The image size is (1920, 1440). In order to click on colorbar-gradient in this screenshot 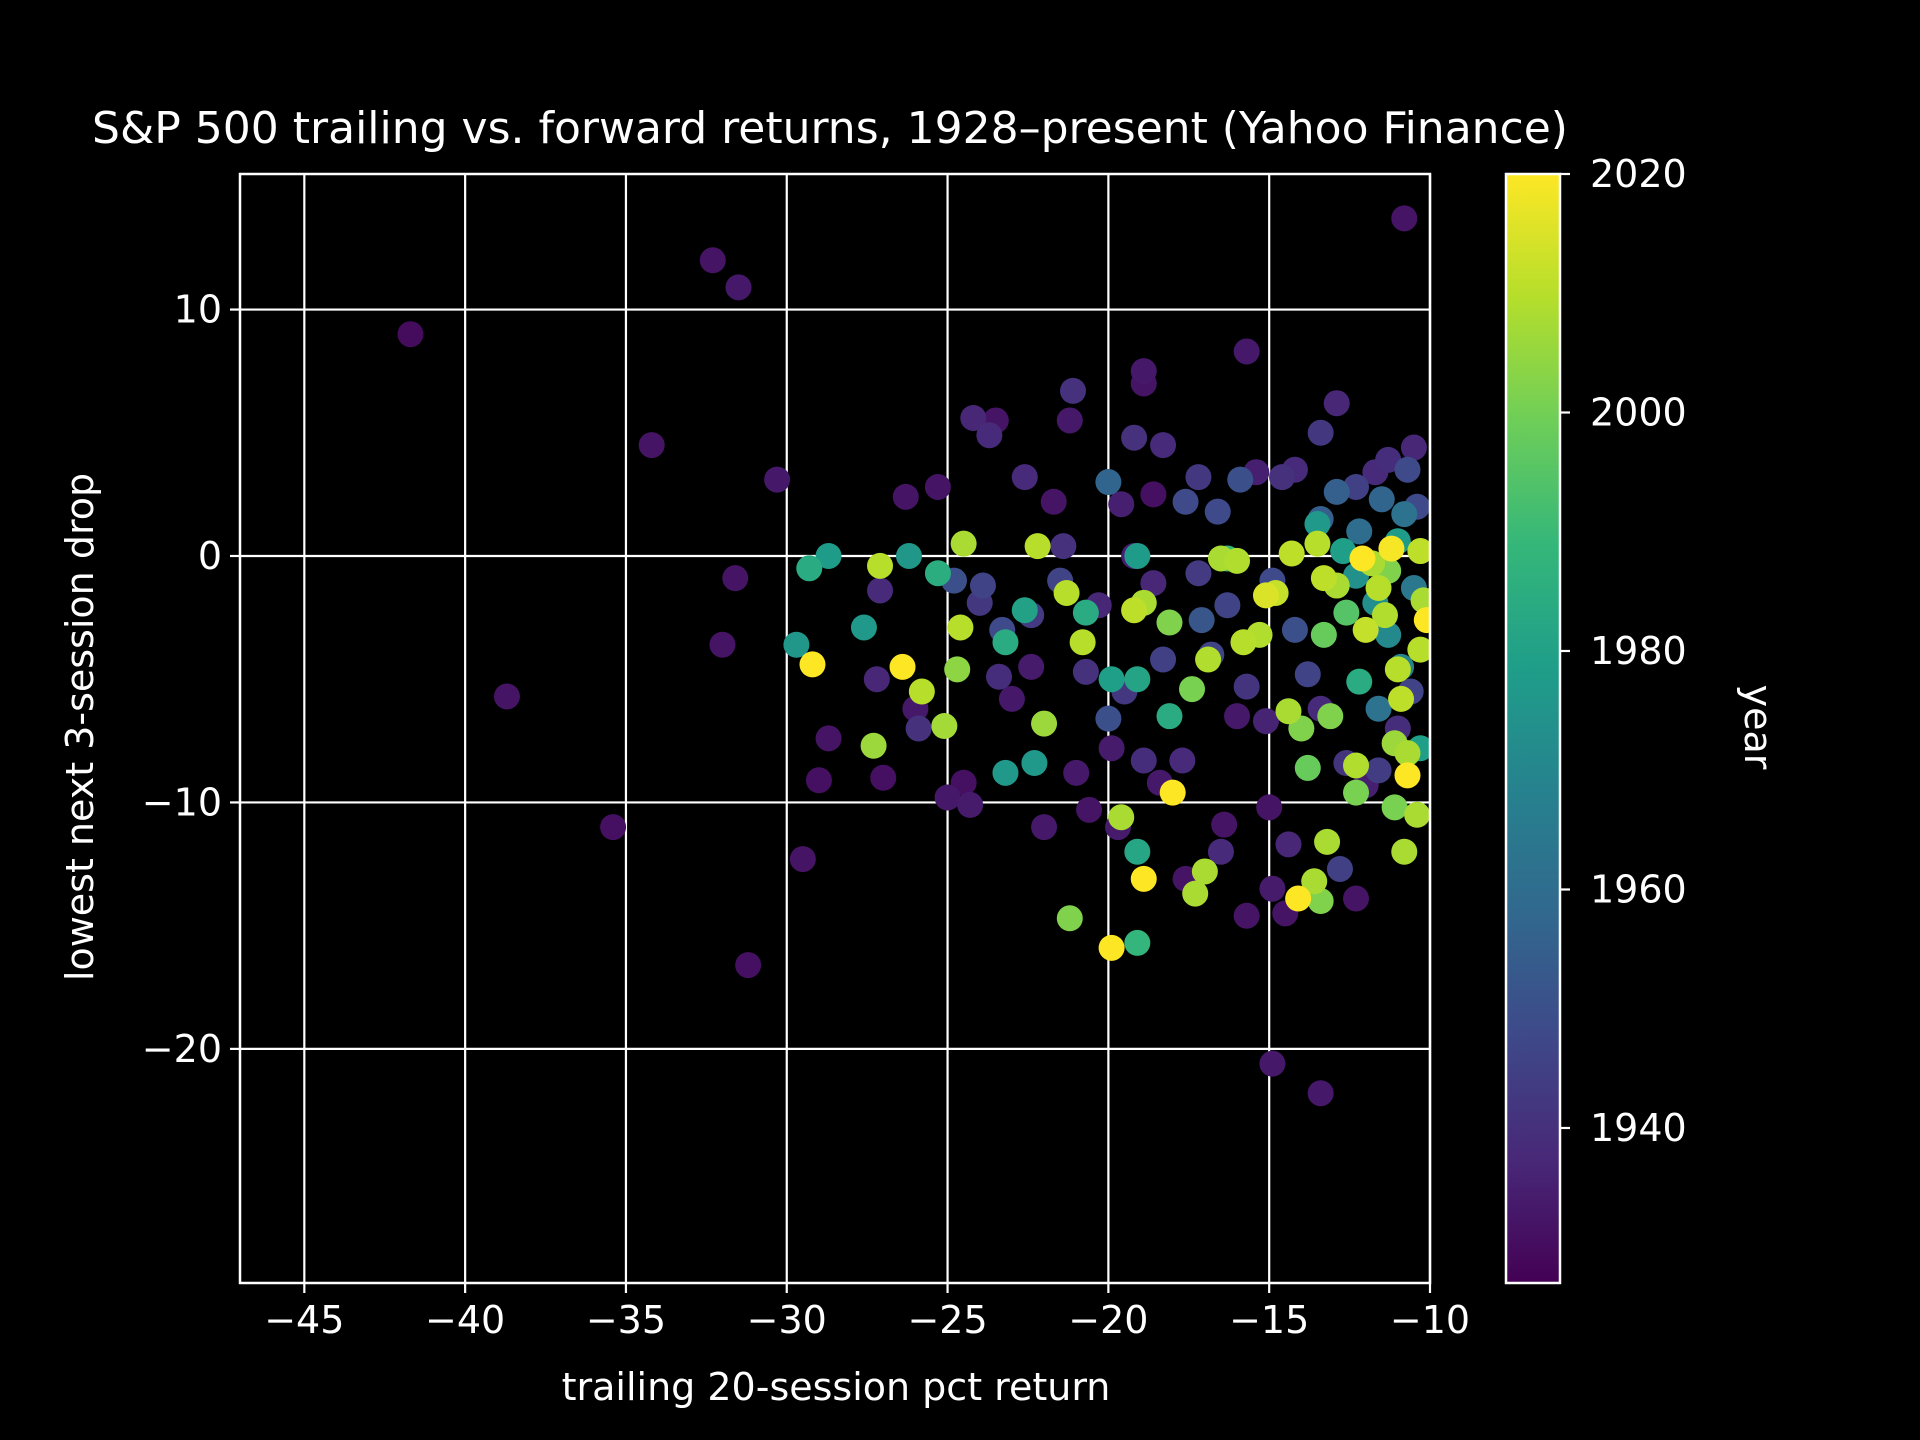, I will do `click(1533, 728)`.